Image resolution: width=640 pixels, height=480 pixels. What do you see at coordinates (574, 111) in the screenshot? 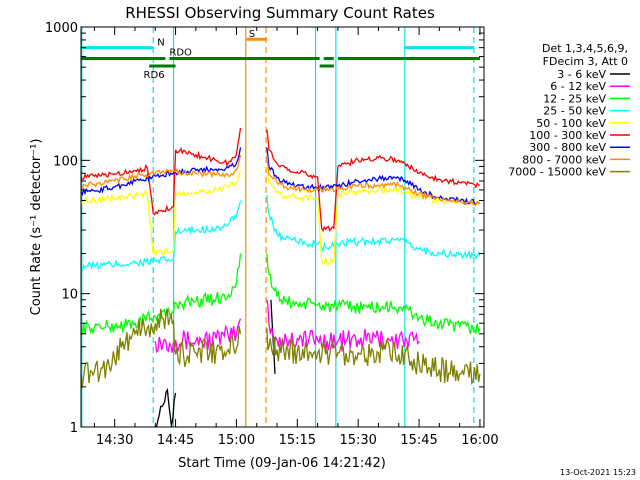
I see `legend-label-25-50-kev: 25 - 50 keV` at bounding box center [574, 111].